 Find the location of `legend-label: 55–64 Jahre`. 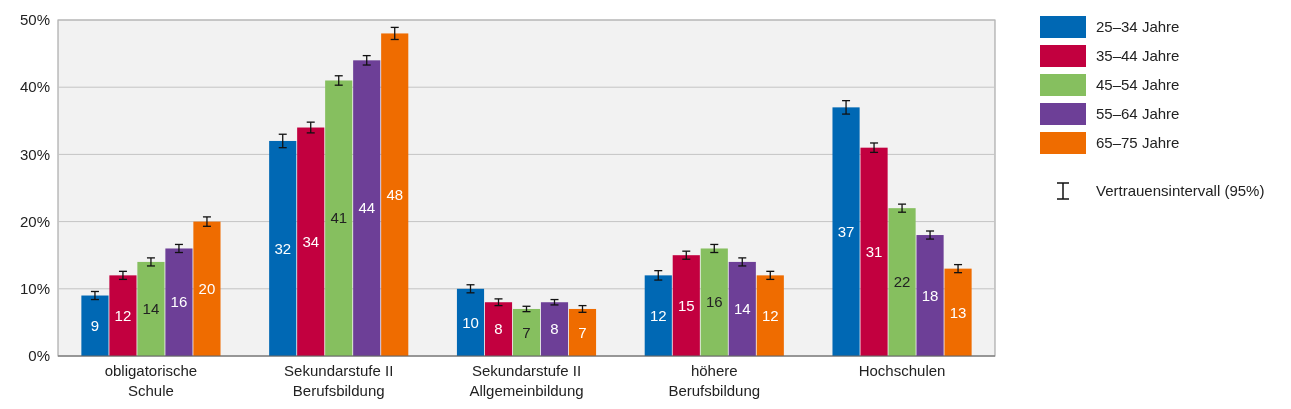

legend-label: 55–64 Jahre is located at coordinates (1138, 114).